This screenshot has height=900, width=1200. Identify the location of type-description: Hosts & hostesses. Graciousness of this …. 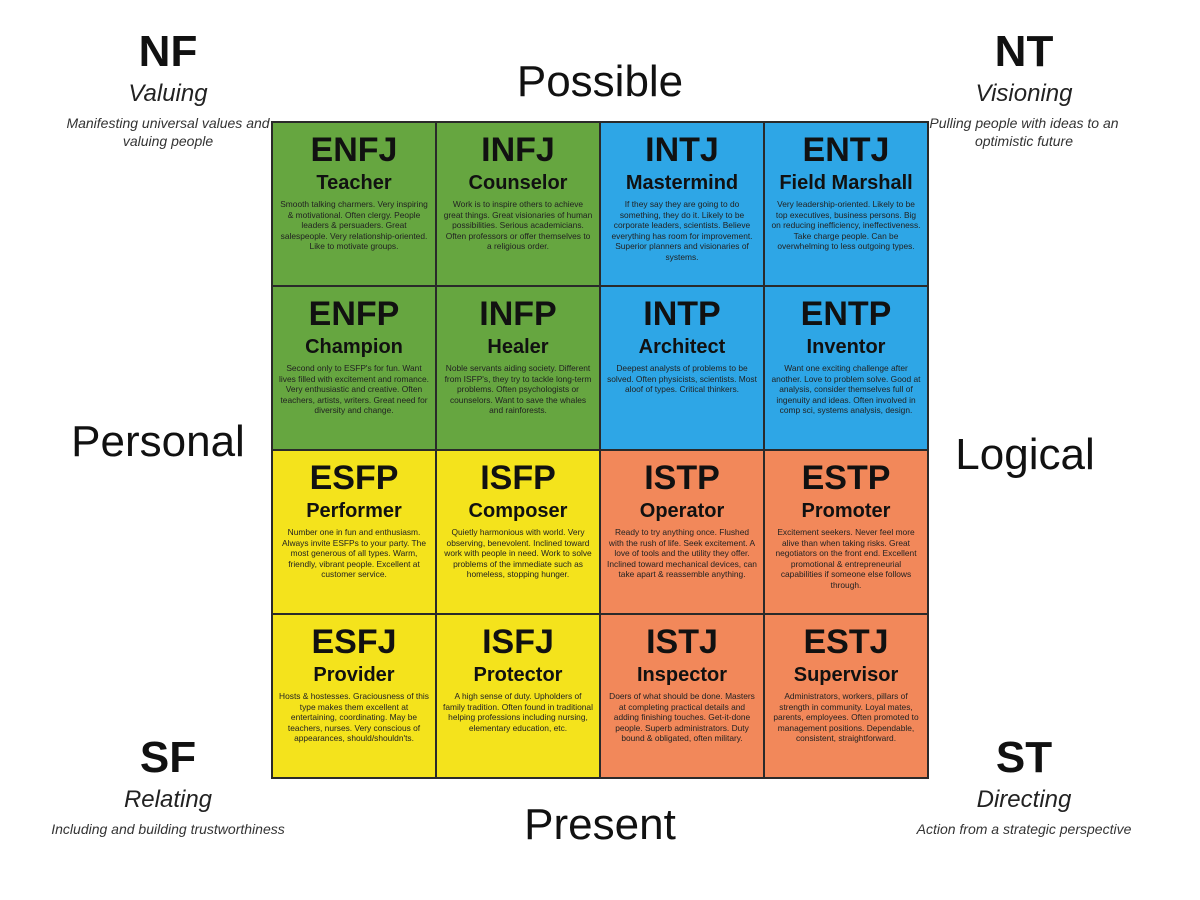
(354, 717).